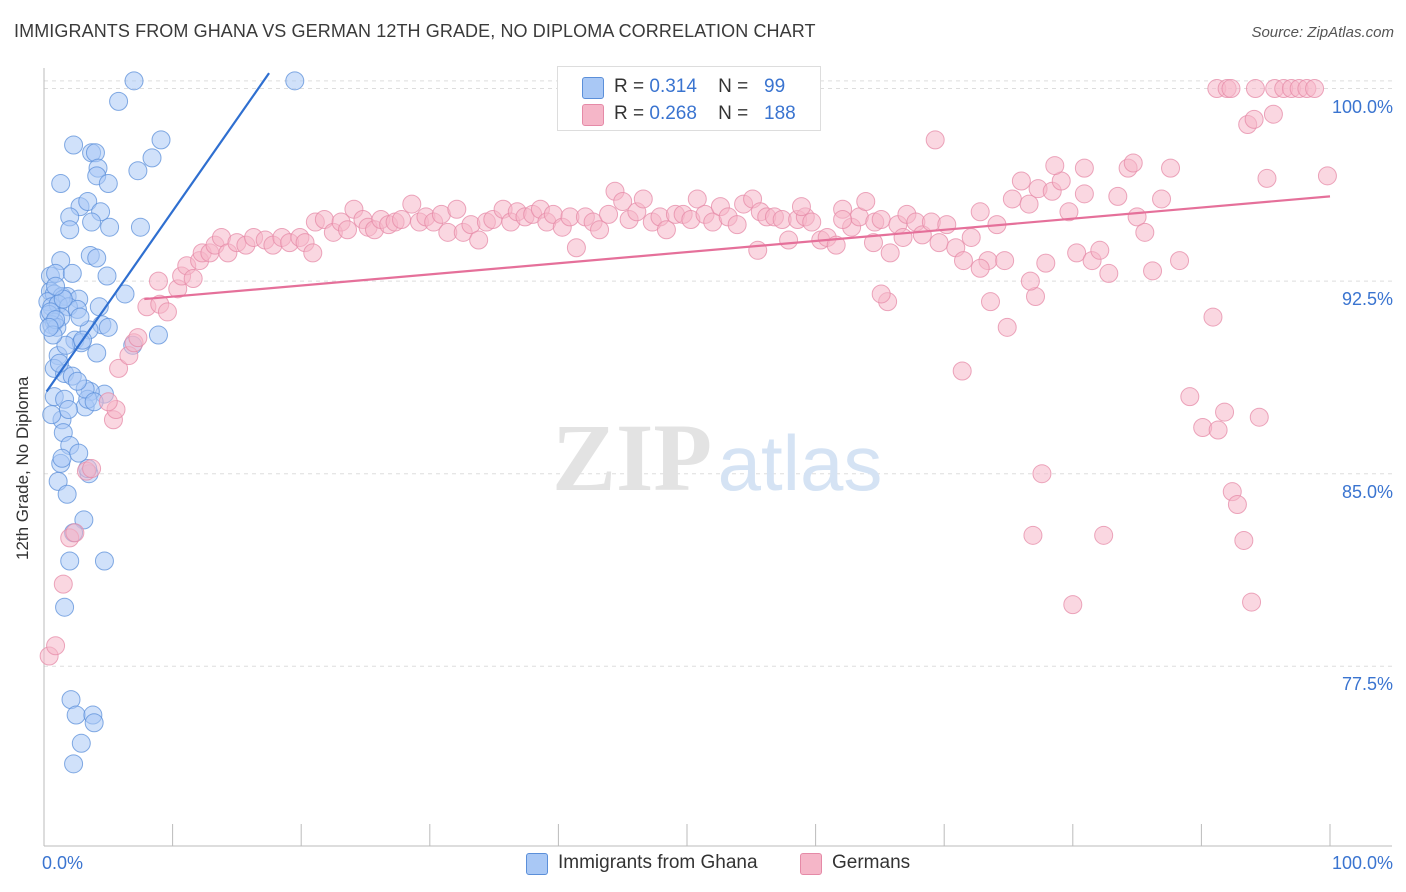  What do you see at coordinates (780, 113) in the screenshot?
I see `n-value: 188` at bounding box center [780, 113].